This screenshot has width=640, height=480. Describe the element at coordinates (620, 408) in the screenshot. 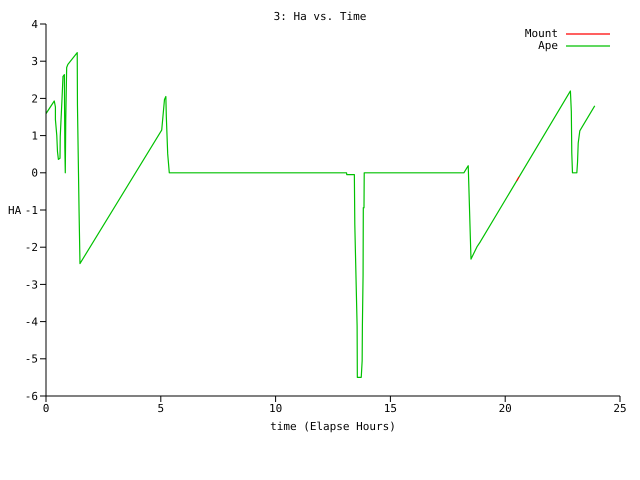

I see `x-tick-label: 25` at that location.